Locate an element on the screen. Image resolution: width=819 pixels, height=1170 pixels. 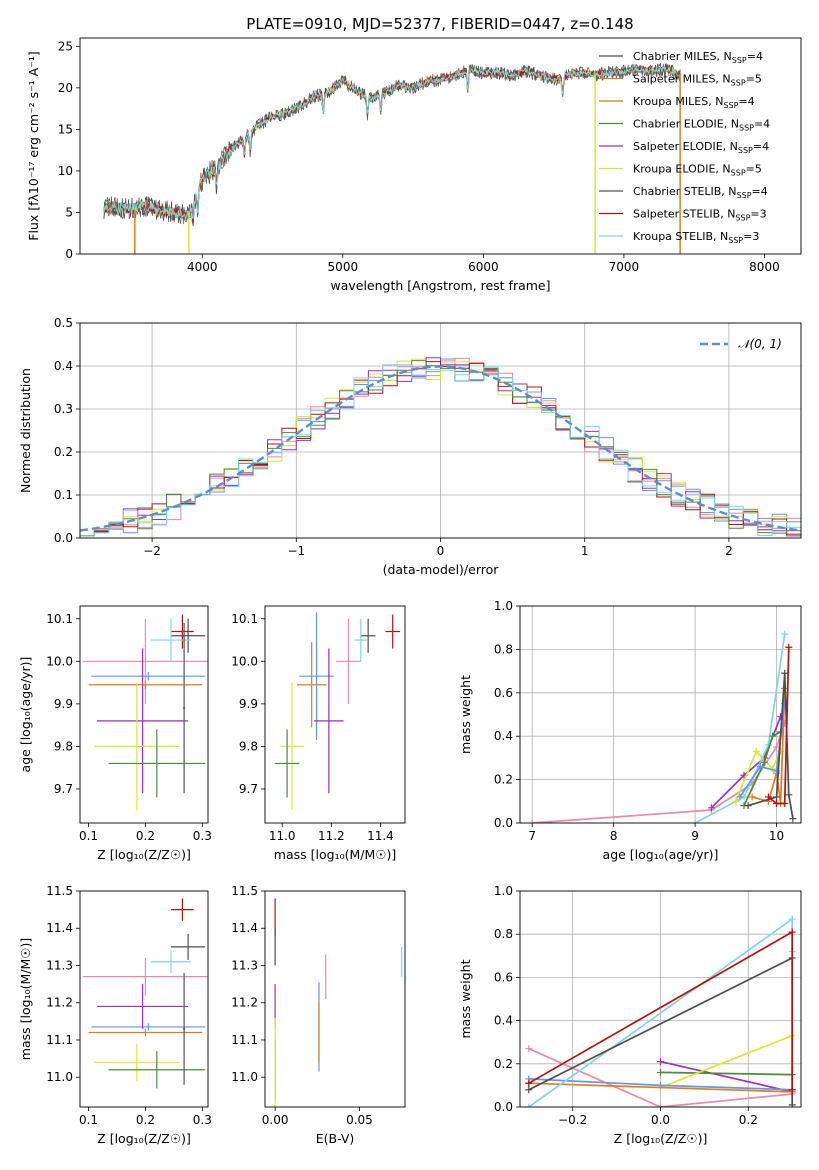
y-tick-label: 11.4 is located at coordinates (59, 928).